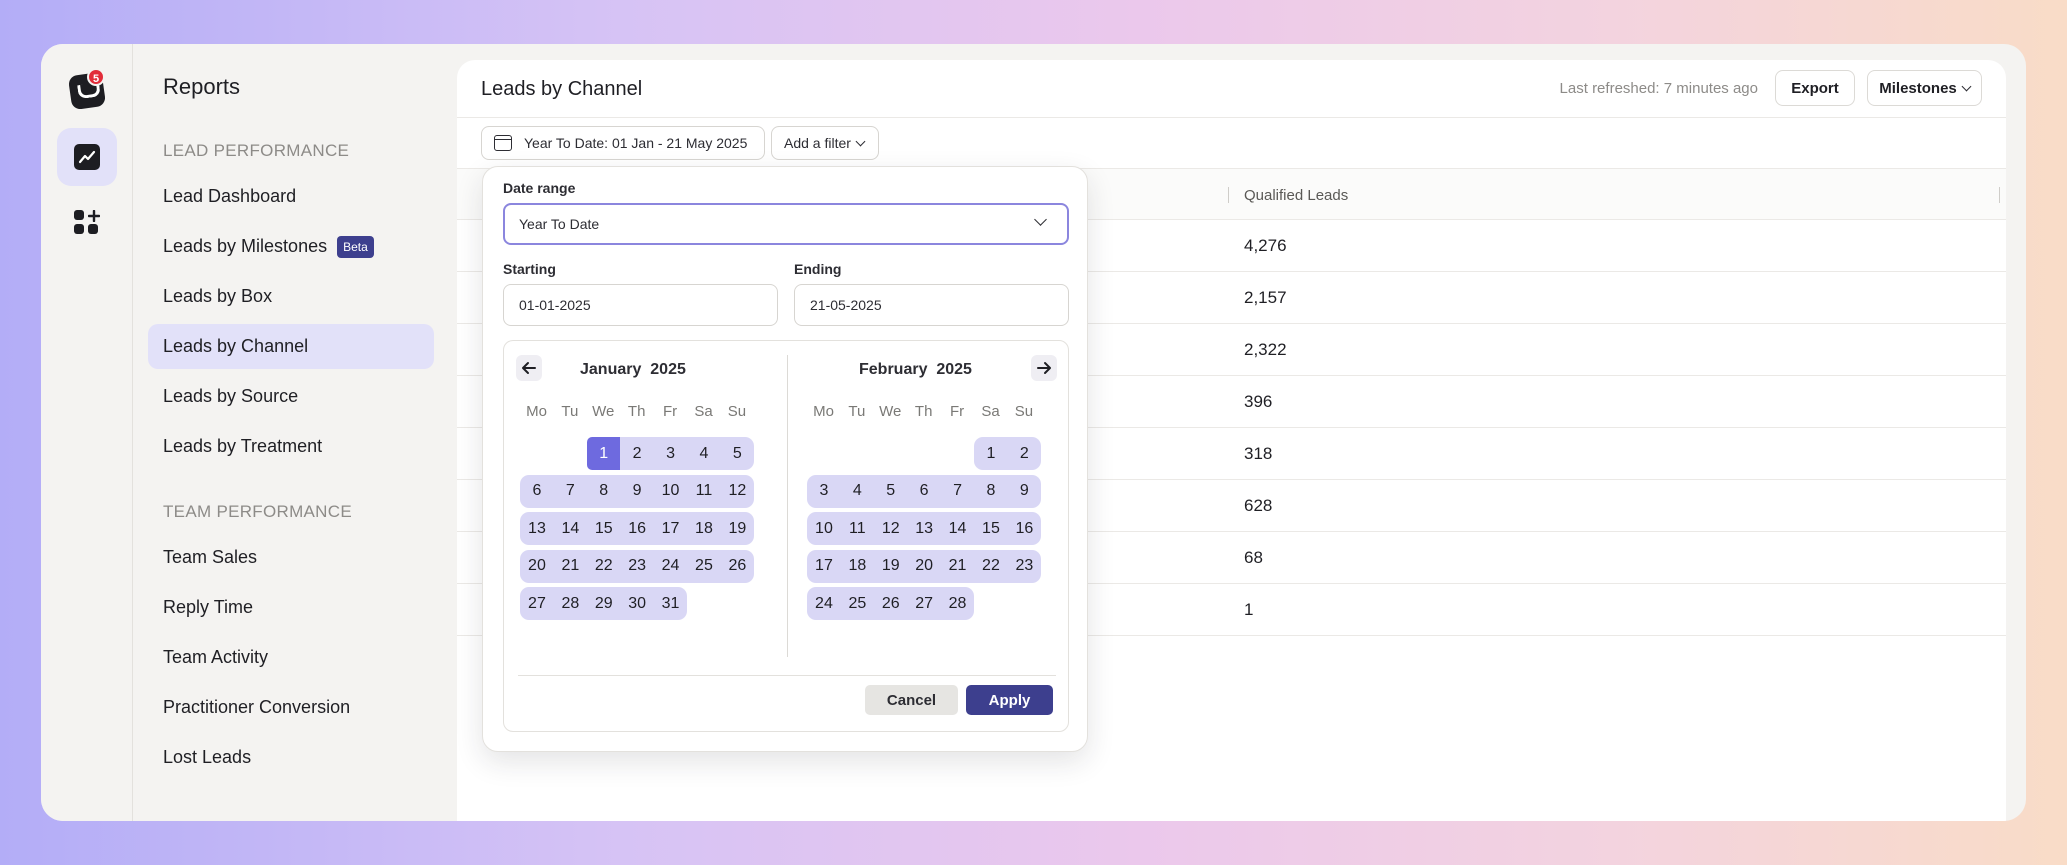 This screenshot has width=2067, height=865. I want to click on sidebar-item-team-activity: Team Activity, so click(291, 657).